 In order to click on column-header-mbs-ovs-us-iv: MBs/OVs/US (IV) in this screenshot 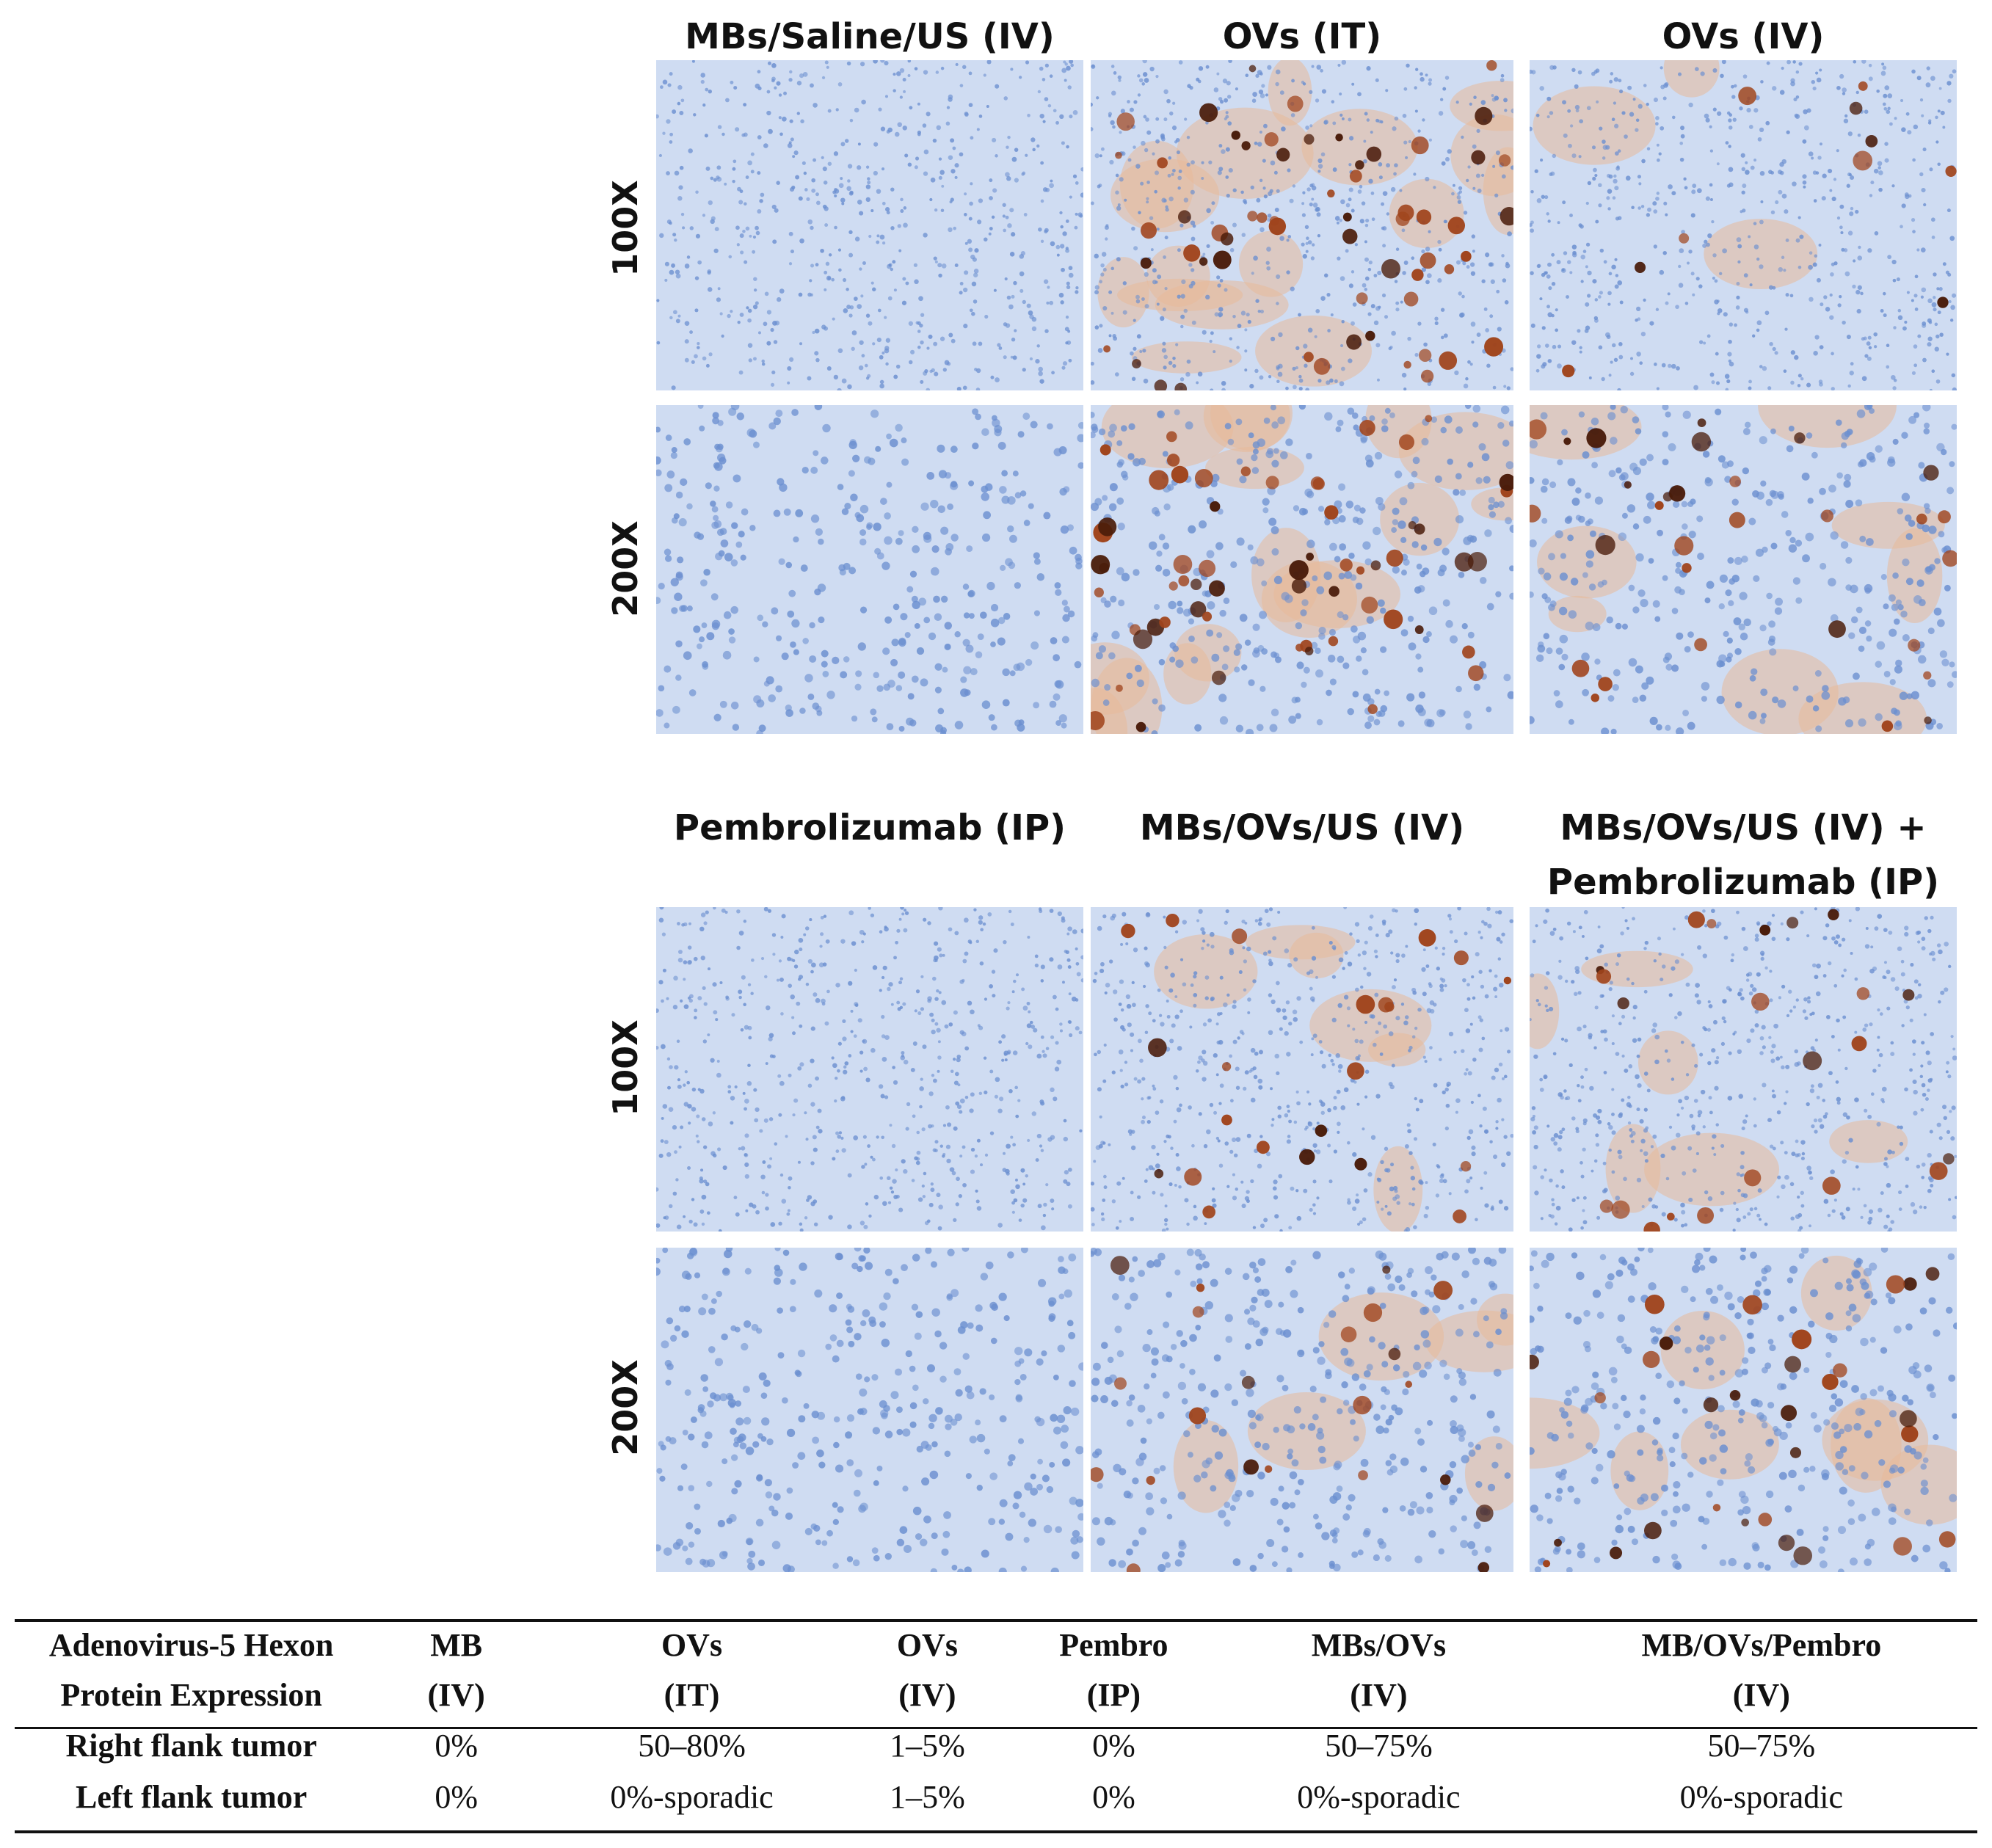, I will do `click(1302, 827)`.